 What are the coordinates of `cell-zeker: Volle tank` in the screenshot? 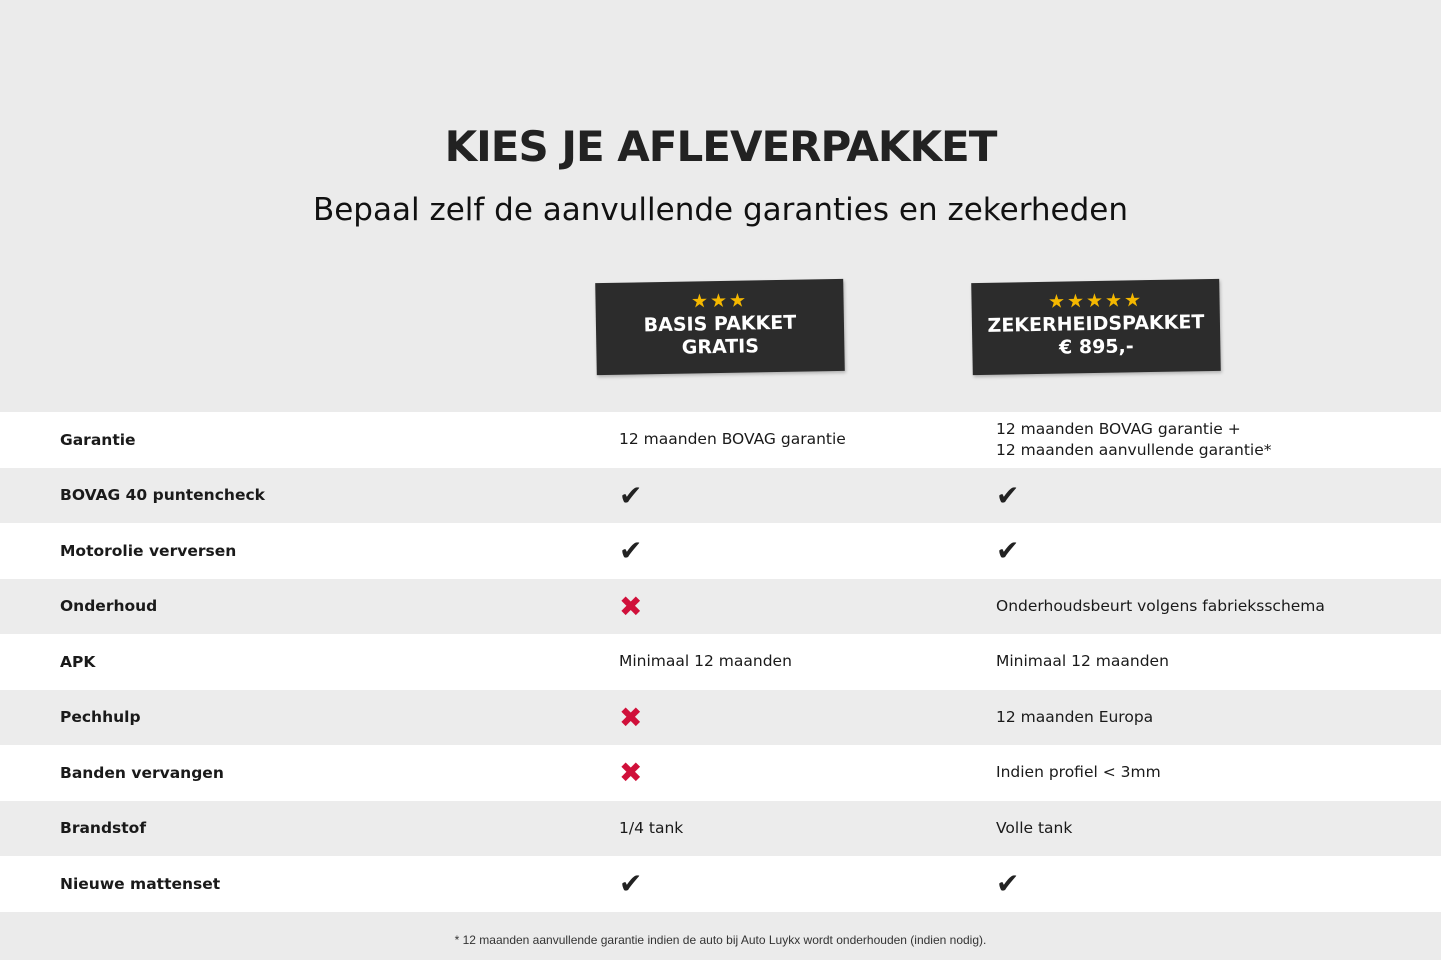 It's located at (1034, 827).